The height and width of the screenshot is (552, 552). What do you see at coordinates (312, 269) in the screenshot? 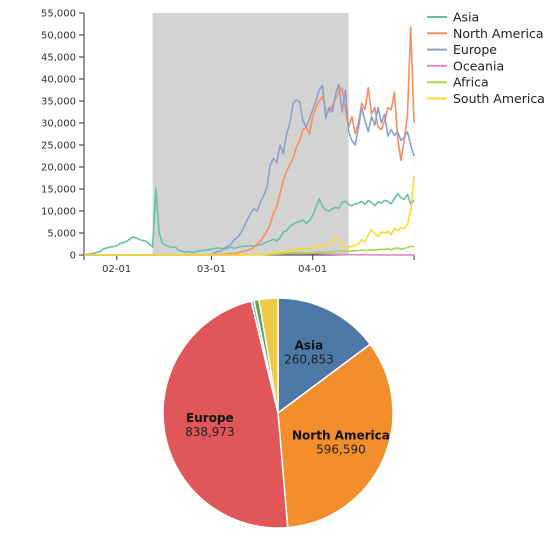
I see `x-tick-label: 04-01` at bounding box center [312, 269].